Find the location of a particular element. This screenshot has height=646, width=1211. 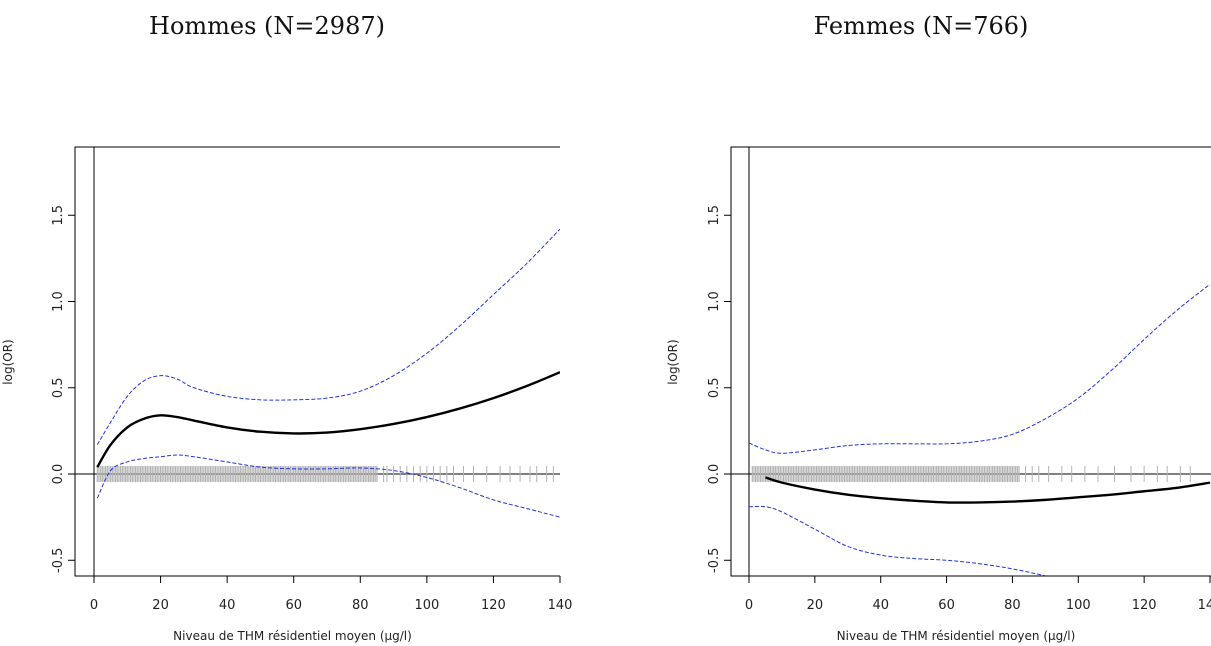

rug-marks is located at coordinates (971, 474).